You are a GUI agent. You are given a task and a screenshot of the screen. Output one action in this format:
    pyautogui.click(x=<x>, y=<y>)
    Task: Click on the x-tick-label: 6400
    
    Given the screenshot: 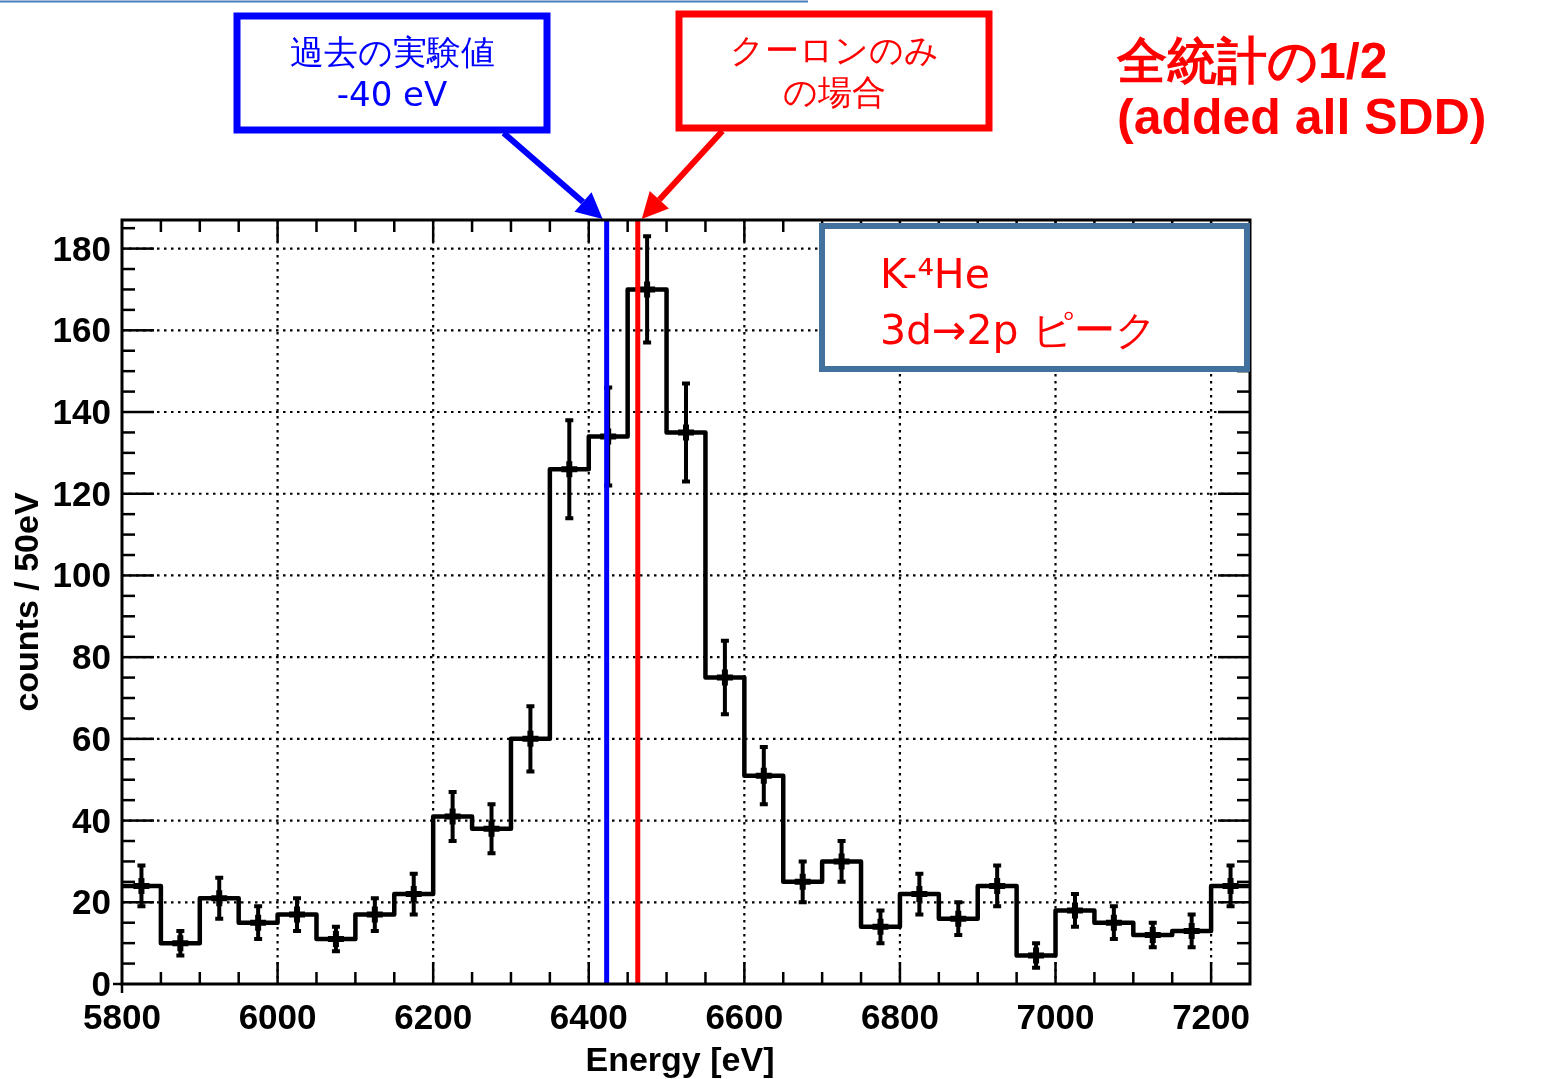 What is the action you would take?
    pyautogui.click(x=588, y=1016)
    